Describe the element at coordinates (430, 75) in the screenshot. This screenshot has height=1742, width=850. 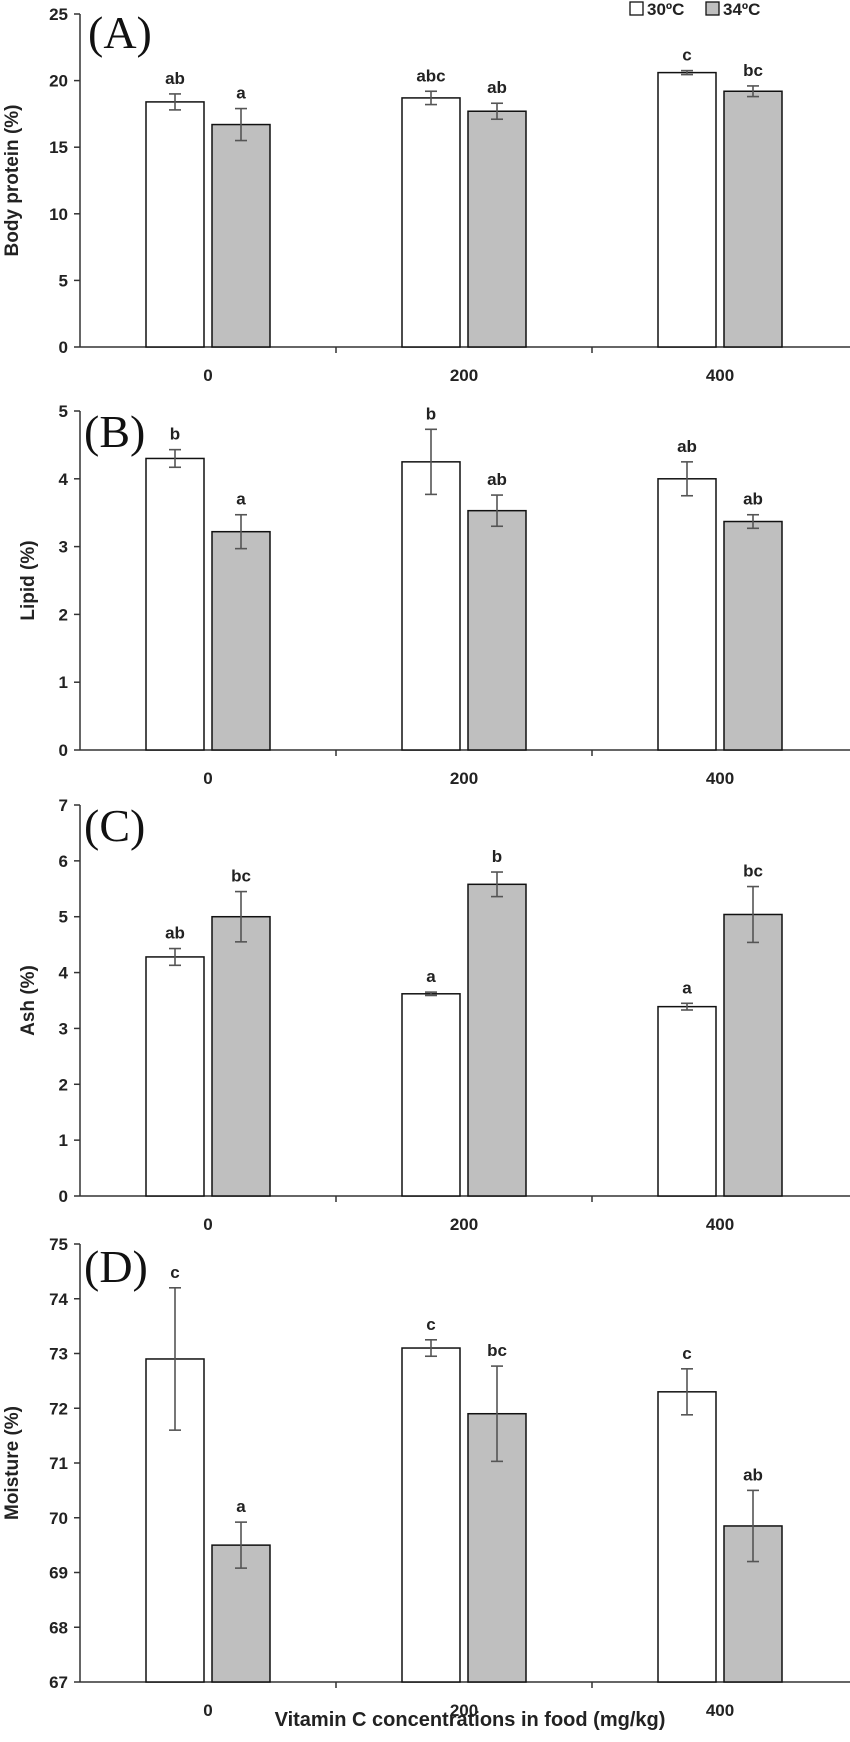
I see `significance-letter: abc` at that location.